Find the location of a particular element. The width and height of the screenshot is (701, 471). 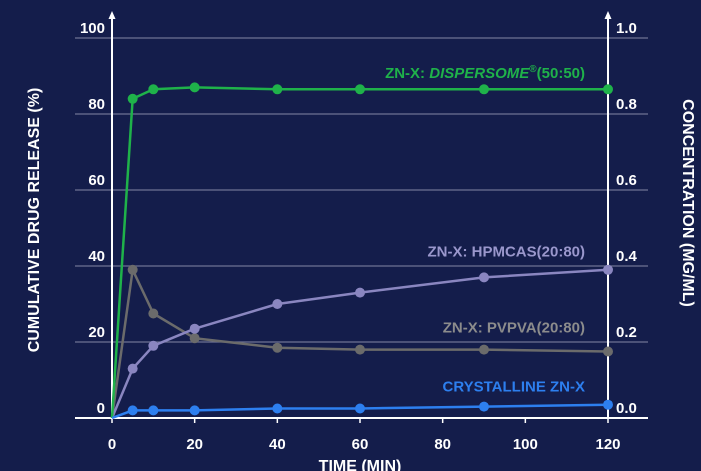

x-tick-label: 120 is located at coordinates (607, 444).